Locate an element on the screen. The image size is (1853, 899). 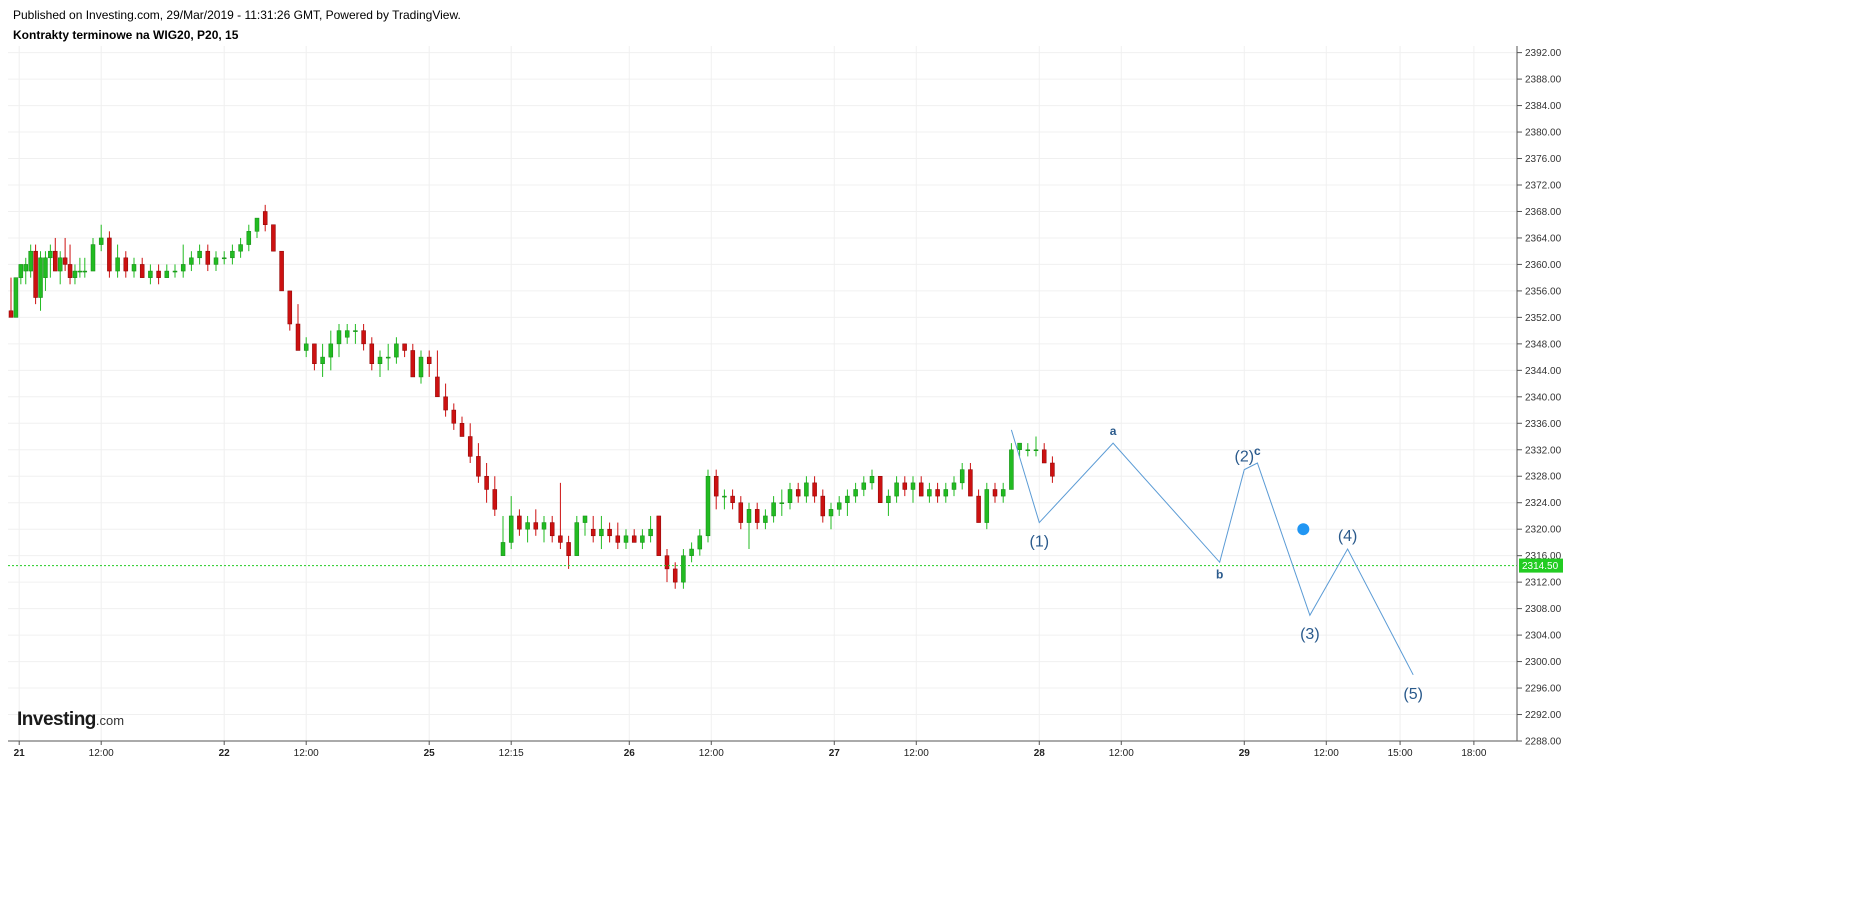
wave-label: c is located at coordinates (1257, 451).